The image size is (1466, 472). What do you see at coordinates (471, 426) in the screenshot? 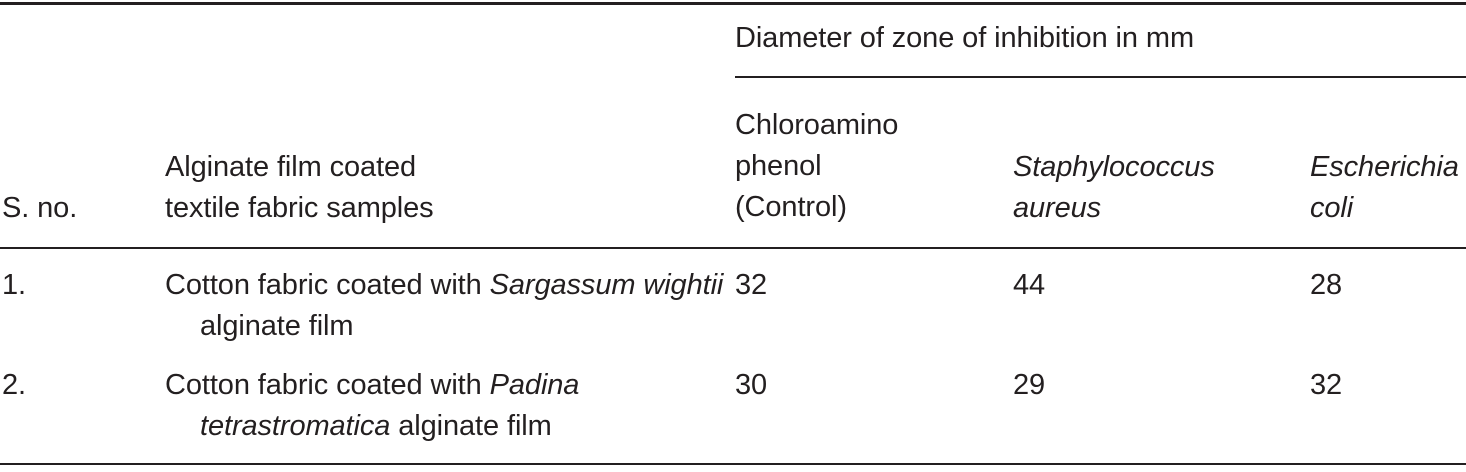
I see `row-2-sample-suffix: alginate film` at bounding box center [471, 426].